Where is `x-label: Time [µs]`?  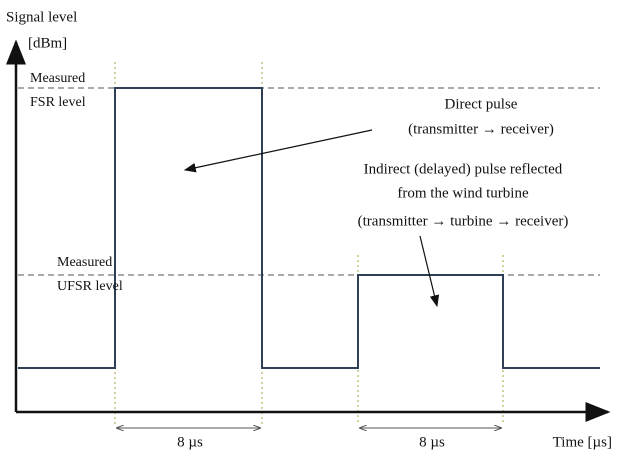 x-label: Time [µs] is located at coordinates (582, 442).